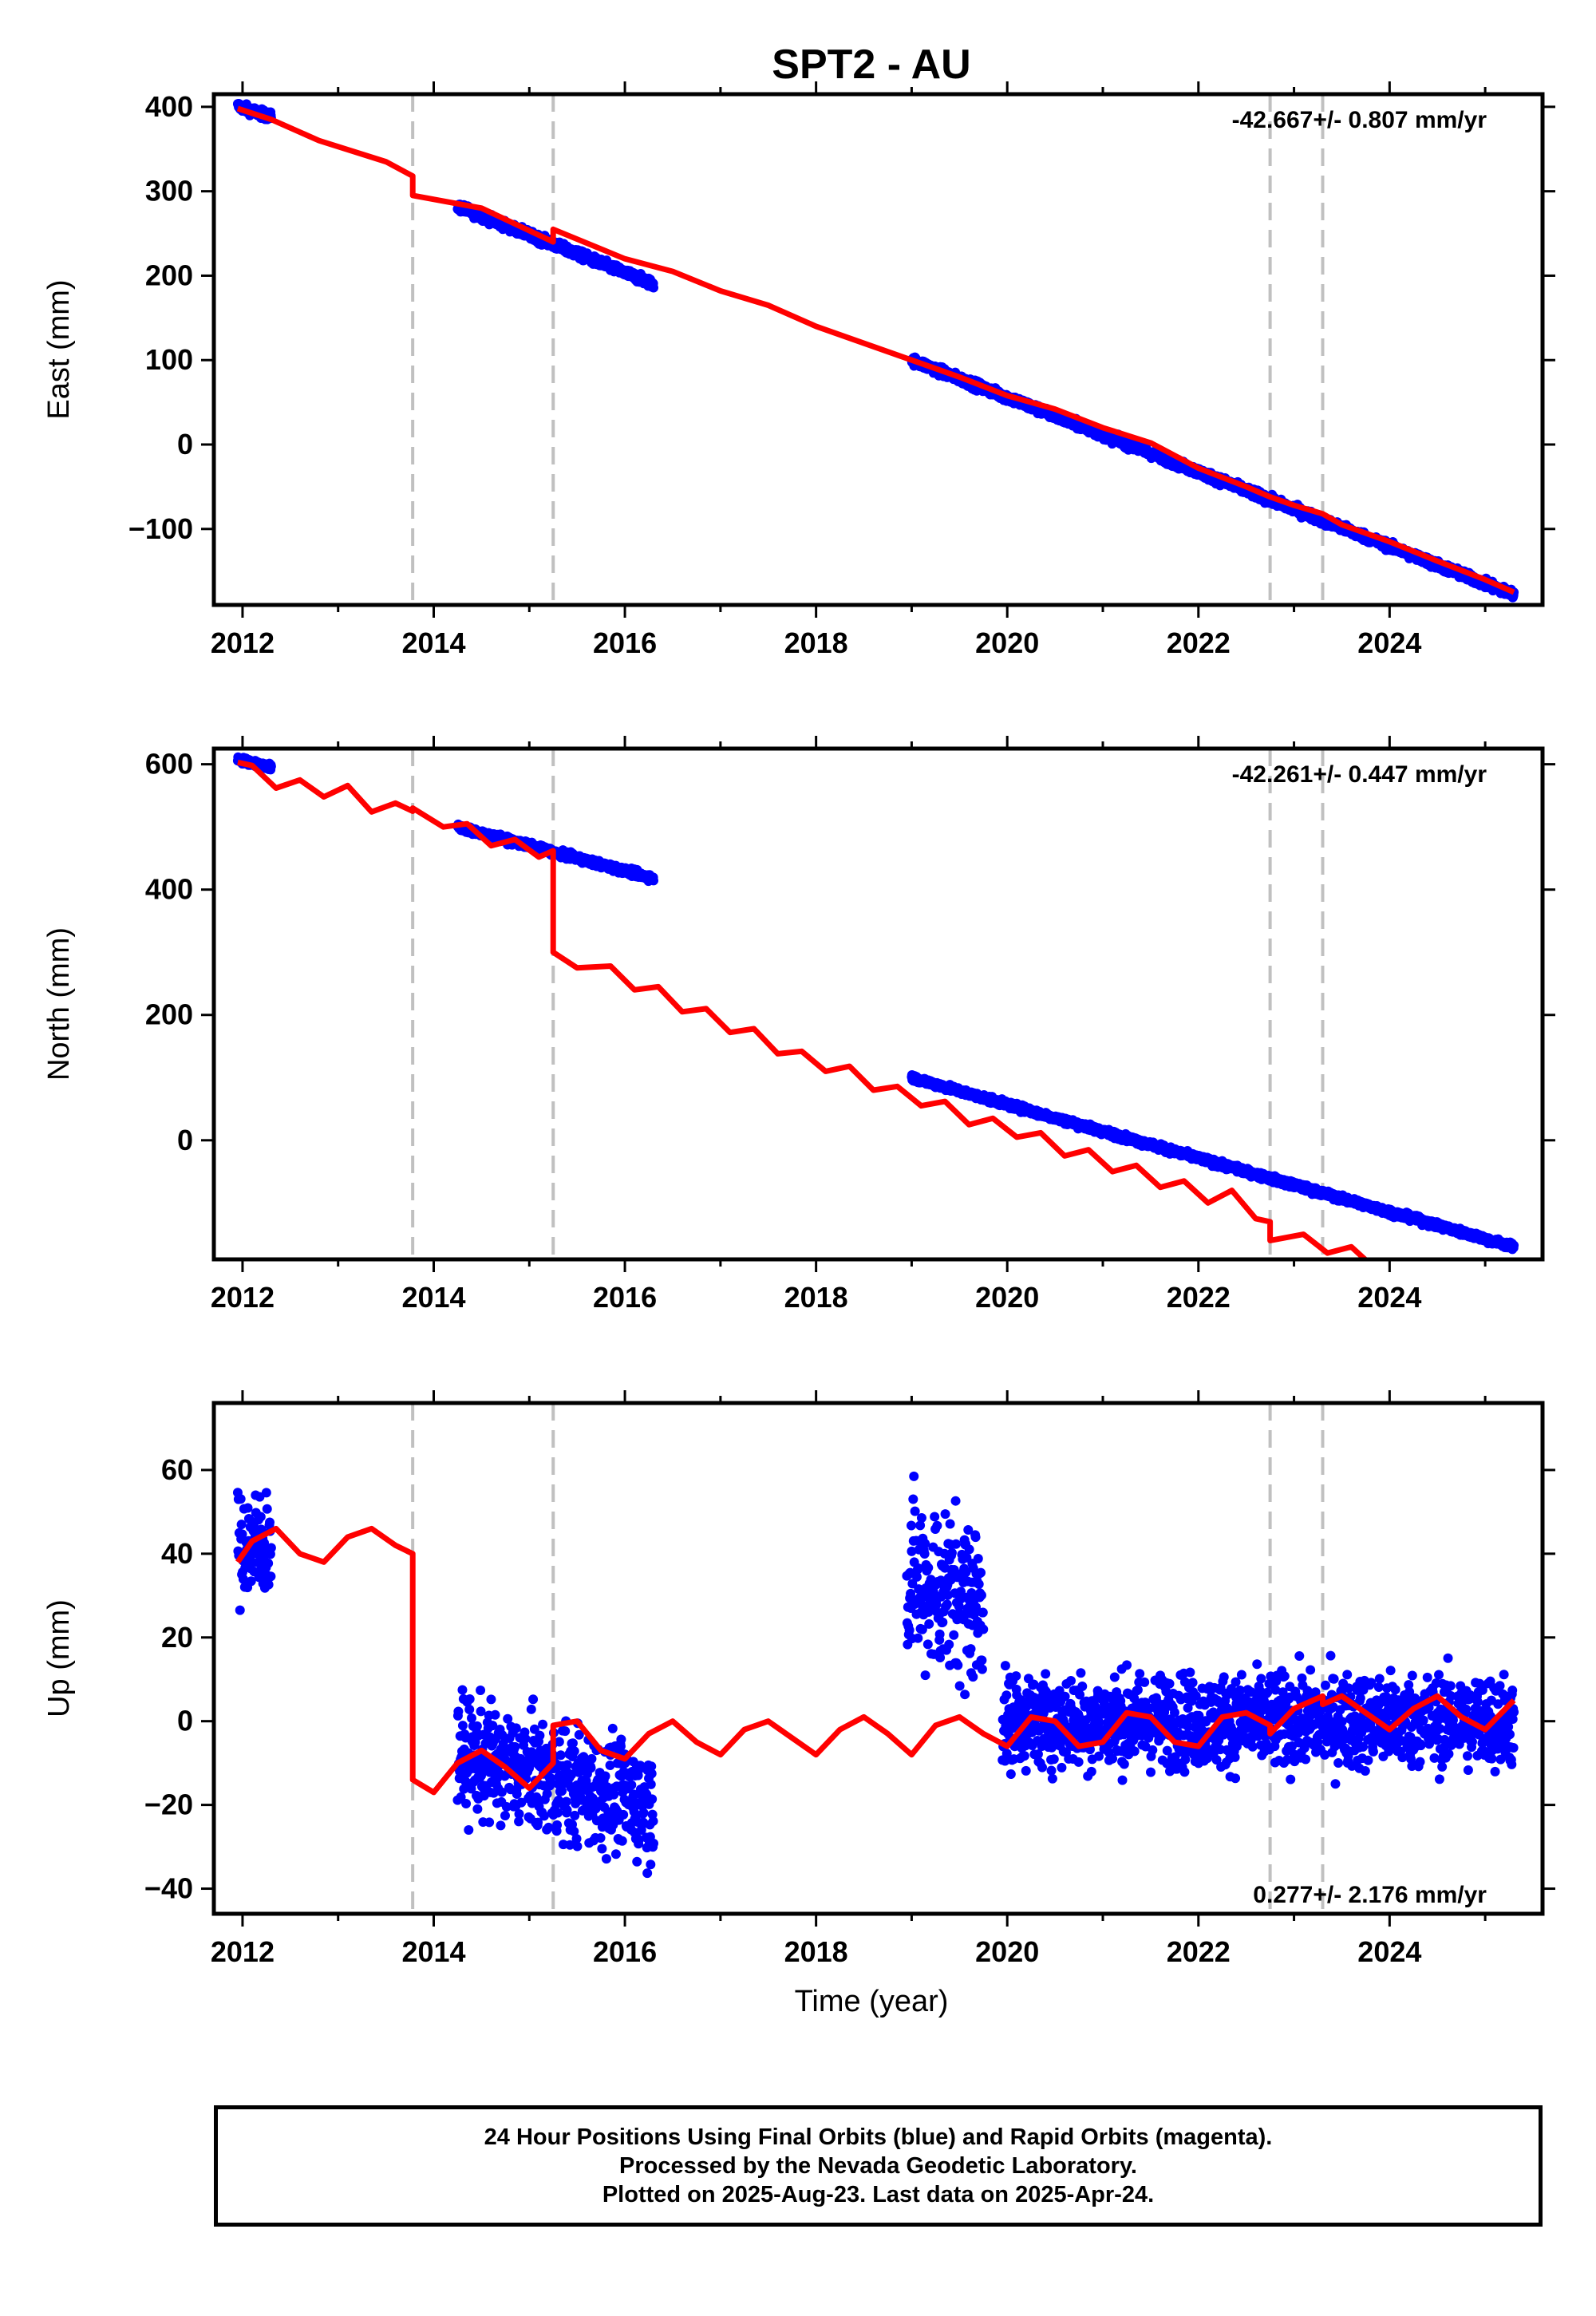 Image resolution: width=1596 pixels, height=2316 pixels. Describe the element at coordinates (243, 642) in the screenshot. I see `x-tick-label: 2012` at that location.